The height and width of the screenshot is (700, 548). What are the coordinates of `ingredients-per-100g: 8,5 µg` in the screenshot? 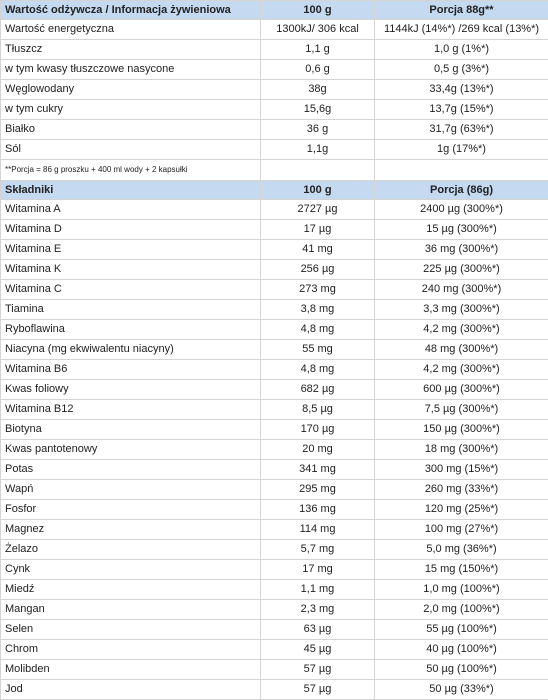 It's located at (318, 410).